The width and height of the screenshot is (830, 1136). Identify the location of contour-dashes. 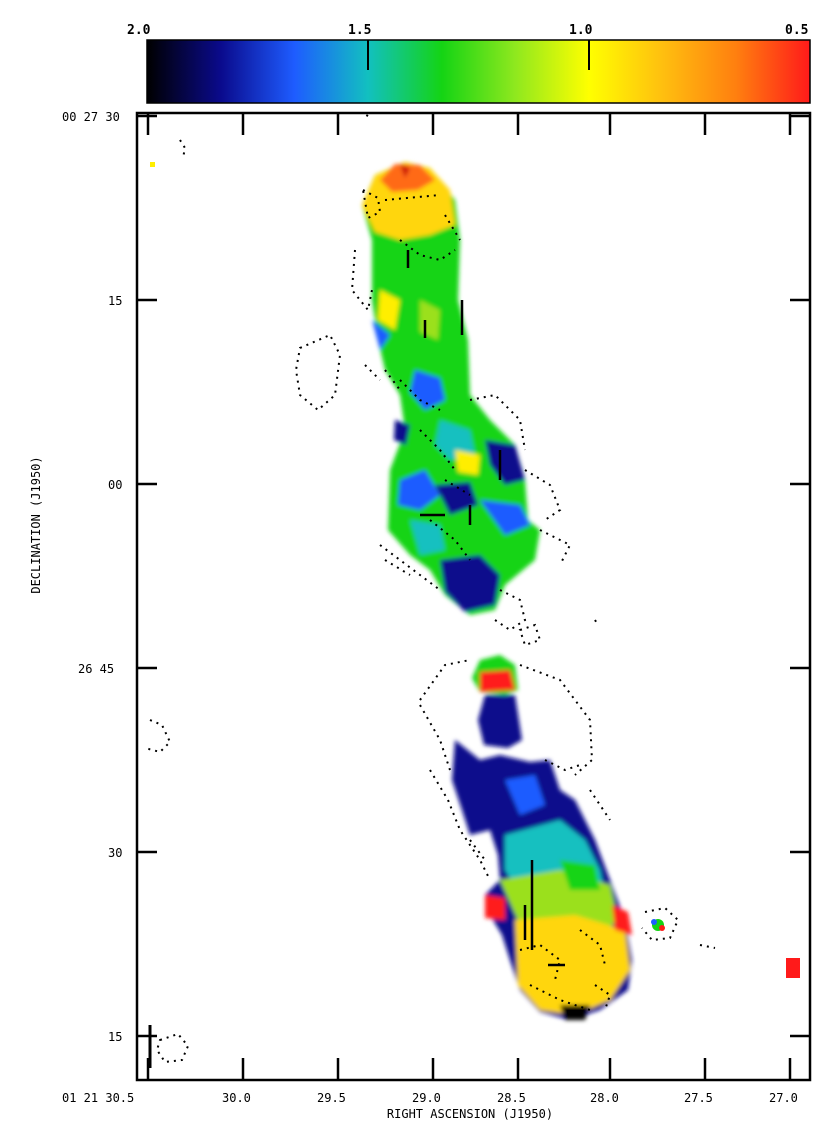
(485, 608).